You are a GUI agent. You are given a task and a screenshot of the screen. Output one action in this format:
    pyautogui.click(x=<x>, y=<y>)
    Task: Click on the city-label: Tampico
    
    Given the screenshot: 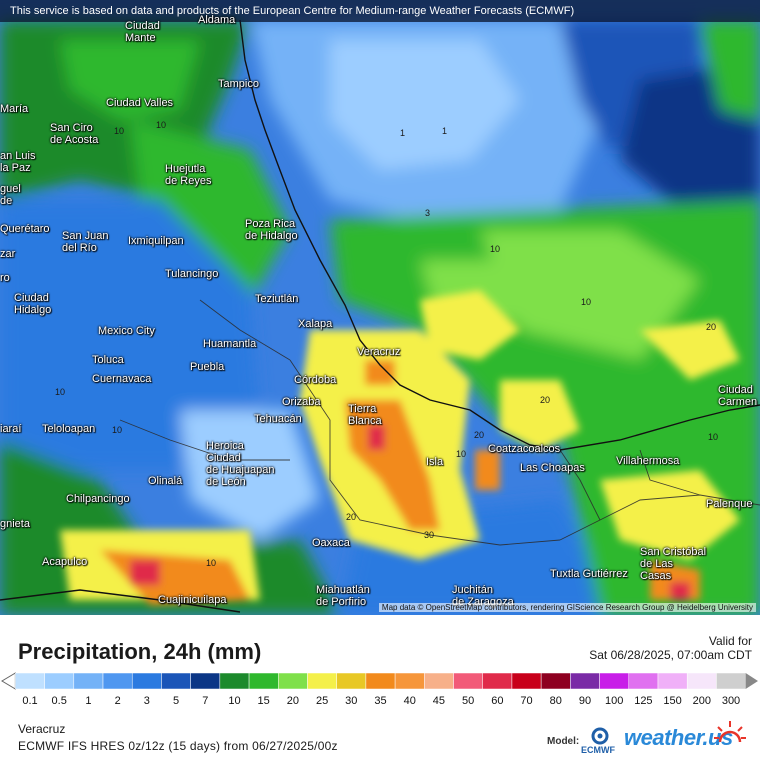 What is the action you would take?
    pyautogui.click(x=238, y=84)
    